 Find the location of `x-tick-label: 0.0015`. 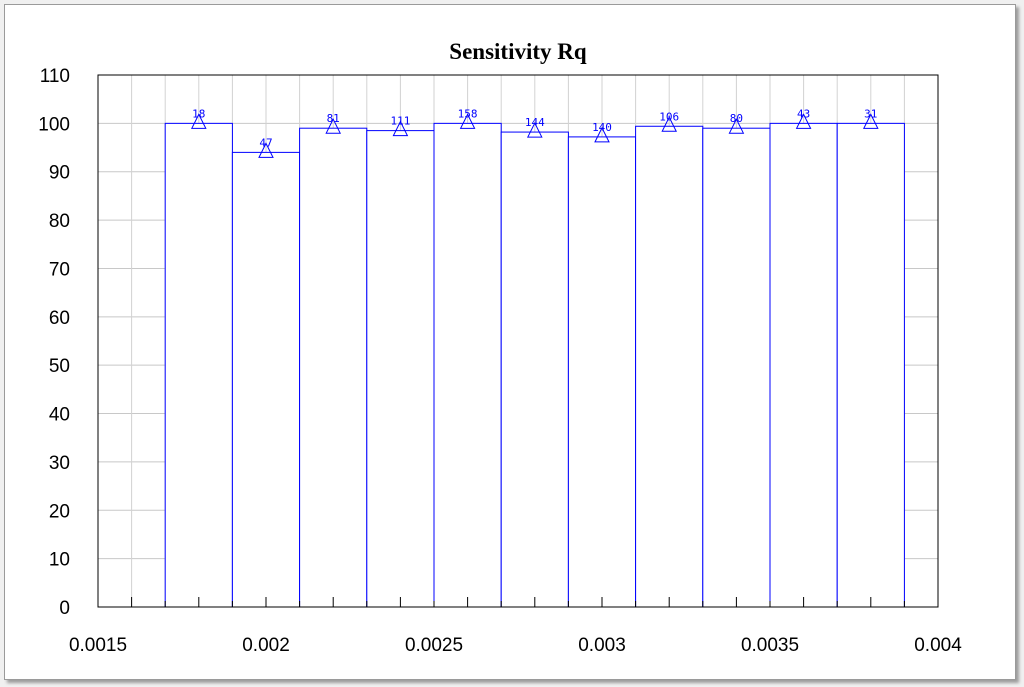

x-tick-label: 0.0015 is located at coordinates (98, 645).